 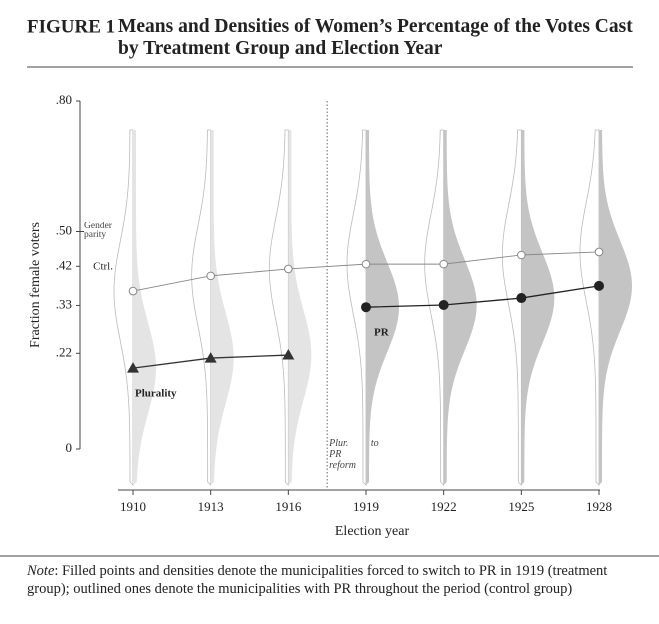 What do you see at coordinates (64, 351) in the screenshot?
I see `y-tick-label: .22` at bounding box center [64, 351].